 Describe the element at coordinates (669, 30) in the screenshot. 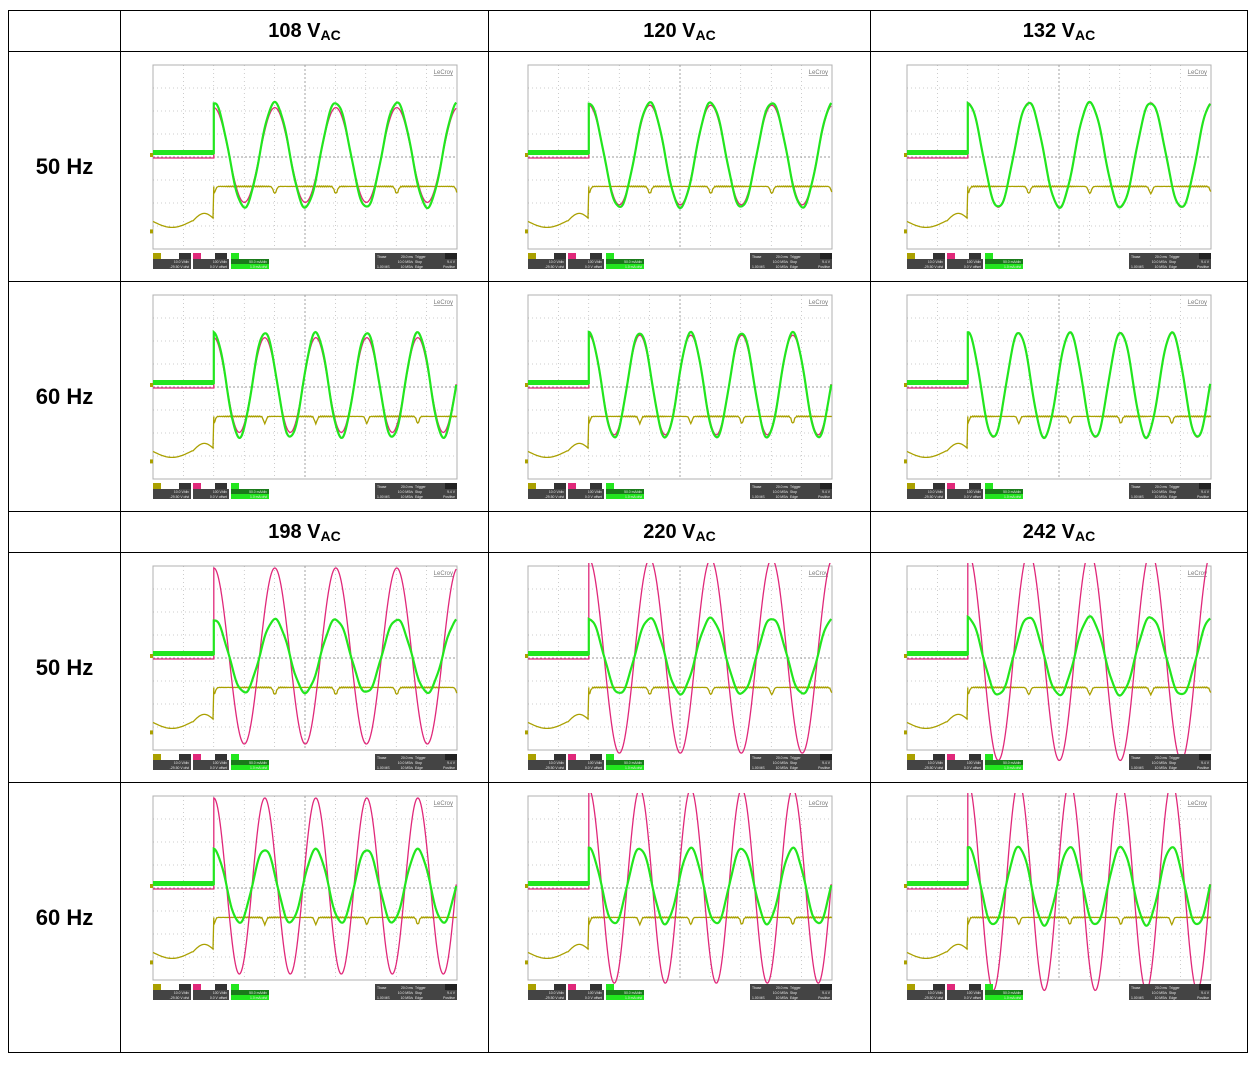

I see `voltage-value: 120 V` at that location.